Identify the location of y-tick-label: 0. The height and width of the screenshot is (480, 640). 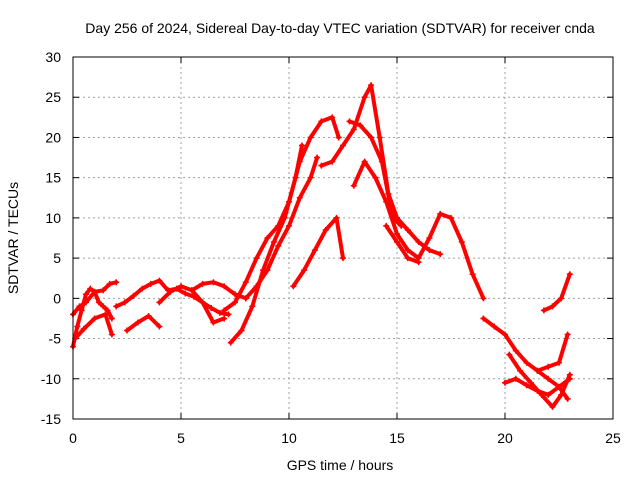
(57, 298).